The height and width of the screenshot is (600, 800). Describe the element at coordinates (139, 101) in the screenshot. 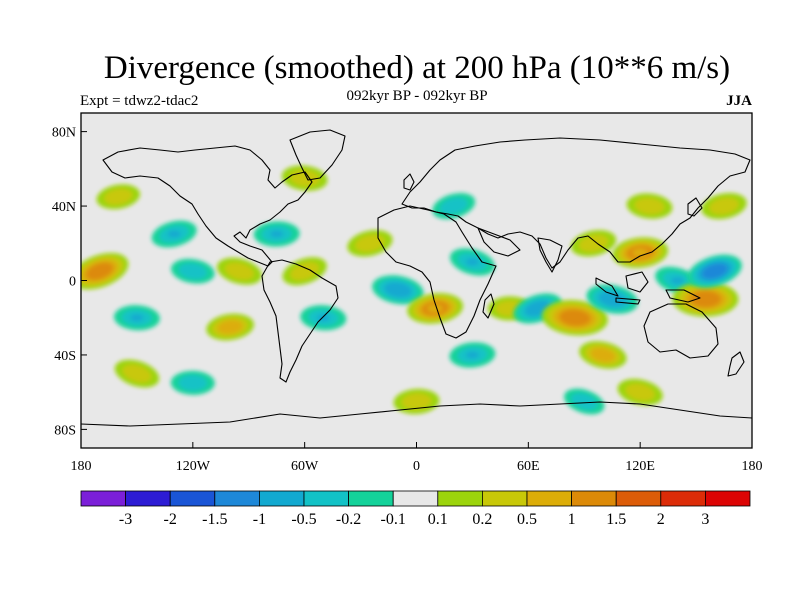

I see `experiment-label: Expt = tdwz2-tdac2` at that location.